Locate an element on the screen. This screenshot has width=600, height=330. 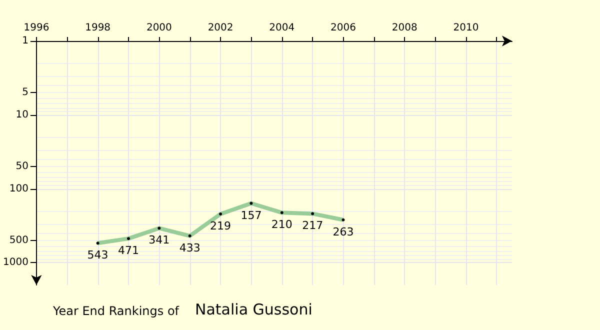
data-label: 471 is located at coordinates (128, 251).